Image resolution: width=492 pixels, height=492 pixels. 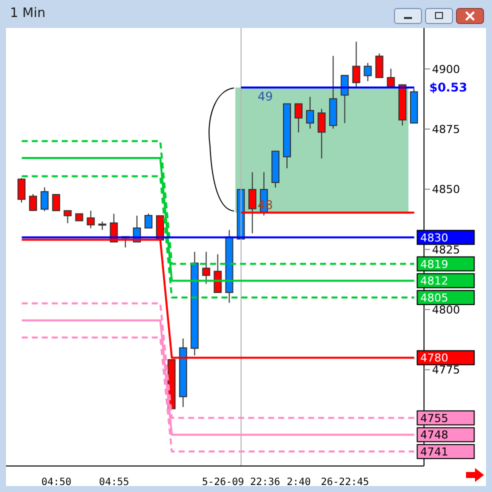 What do you see at coordinates (448, 87) in the screenshot?
I see `text: $0.53` at bounding box center [448, 87].